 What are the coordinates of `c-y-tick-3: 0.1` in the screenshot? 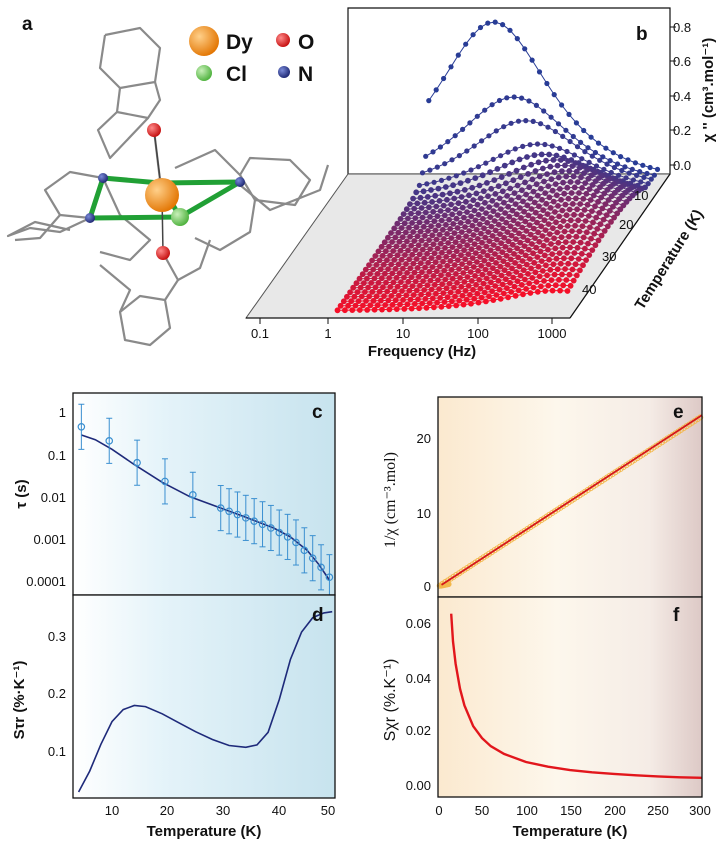 It's located at (57, 455).